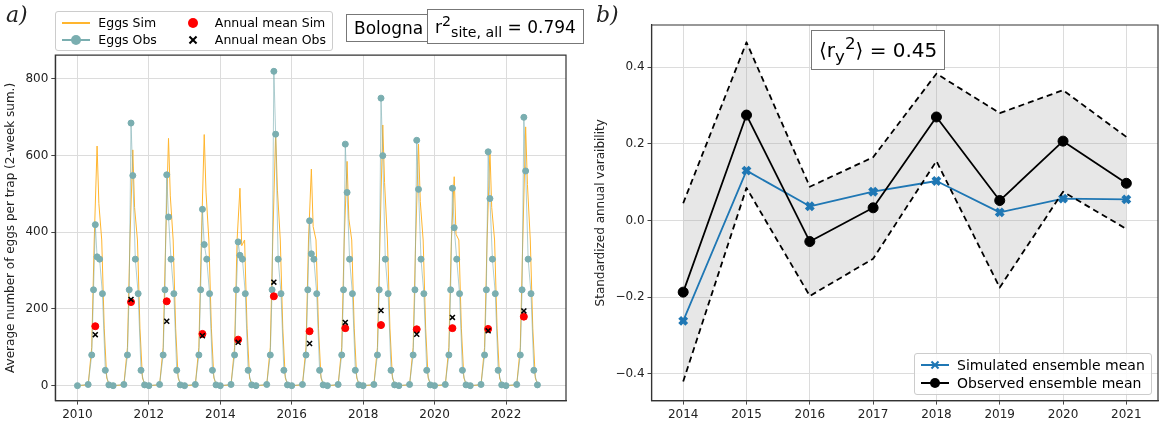 The height and width of the screenshot is (425, 1167). I want to click on annotation: ⟨r$_{y}$$^{2}$⟩ = 0.45, so click(878, 50).